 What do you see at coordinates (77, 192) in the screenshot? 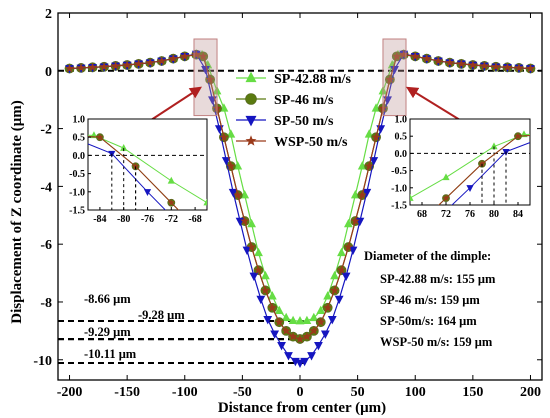
I see `inset-y-tick-label: -1.0` at bounding box center [77, 192].